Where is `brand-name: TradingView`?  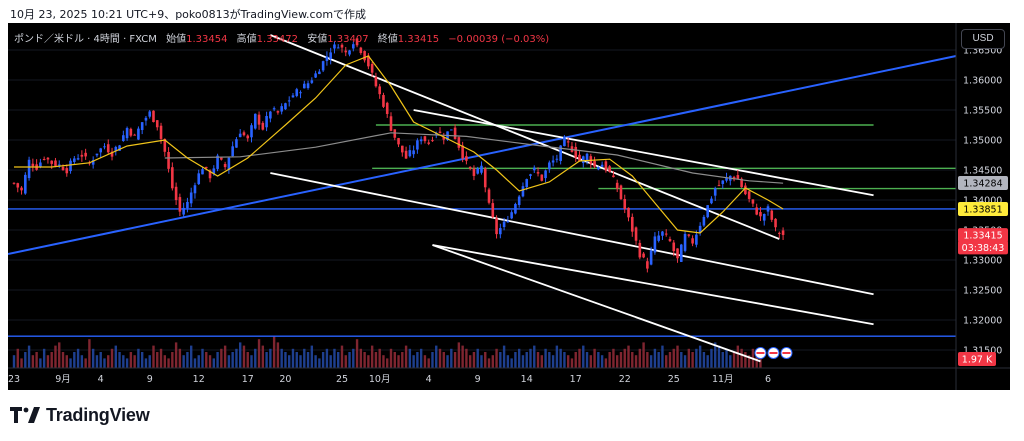
brand-name: TradingView is located at coordinates (98, 414).